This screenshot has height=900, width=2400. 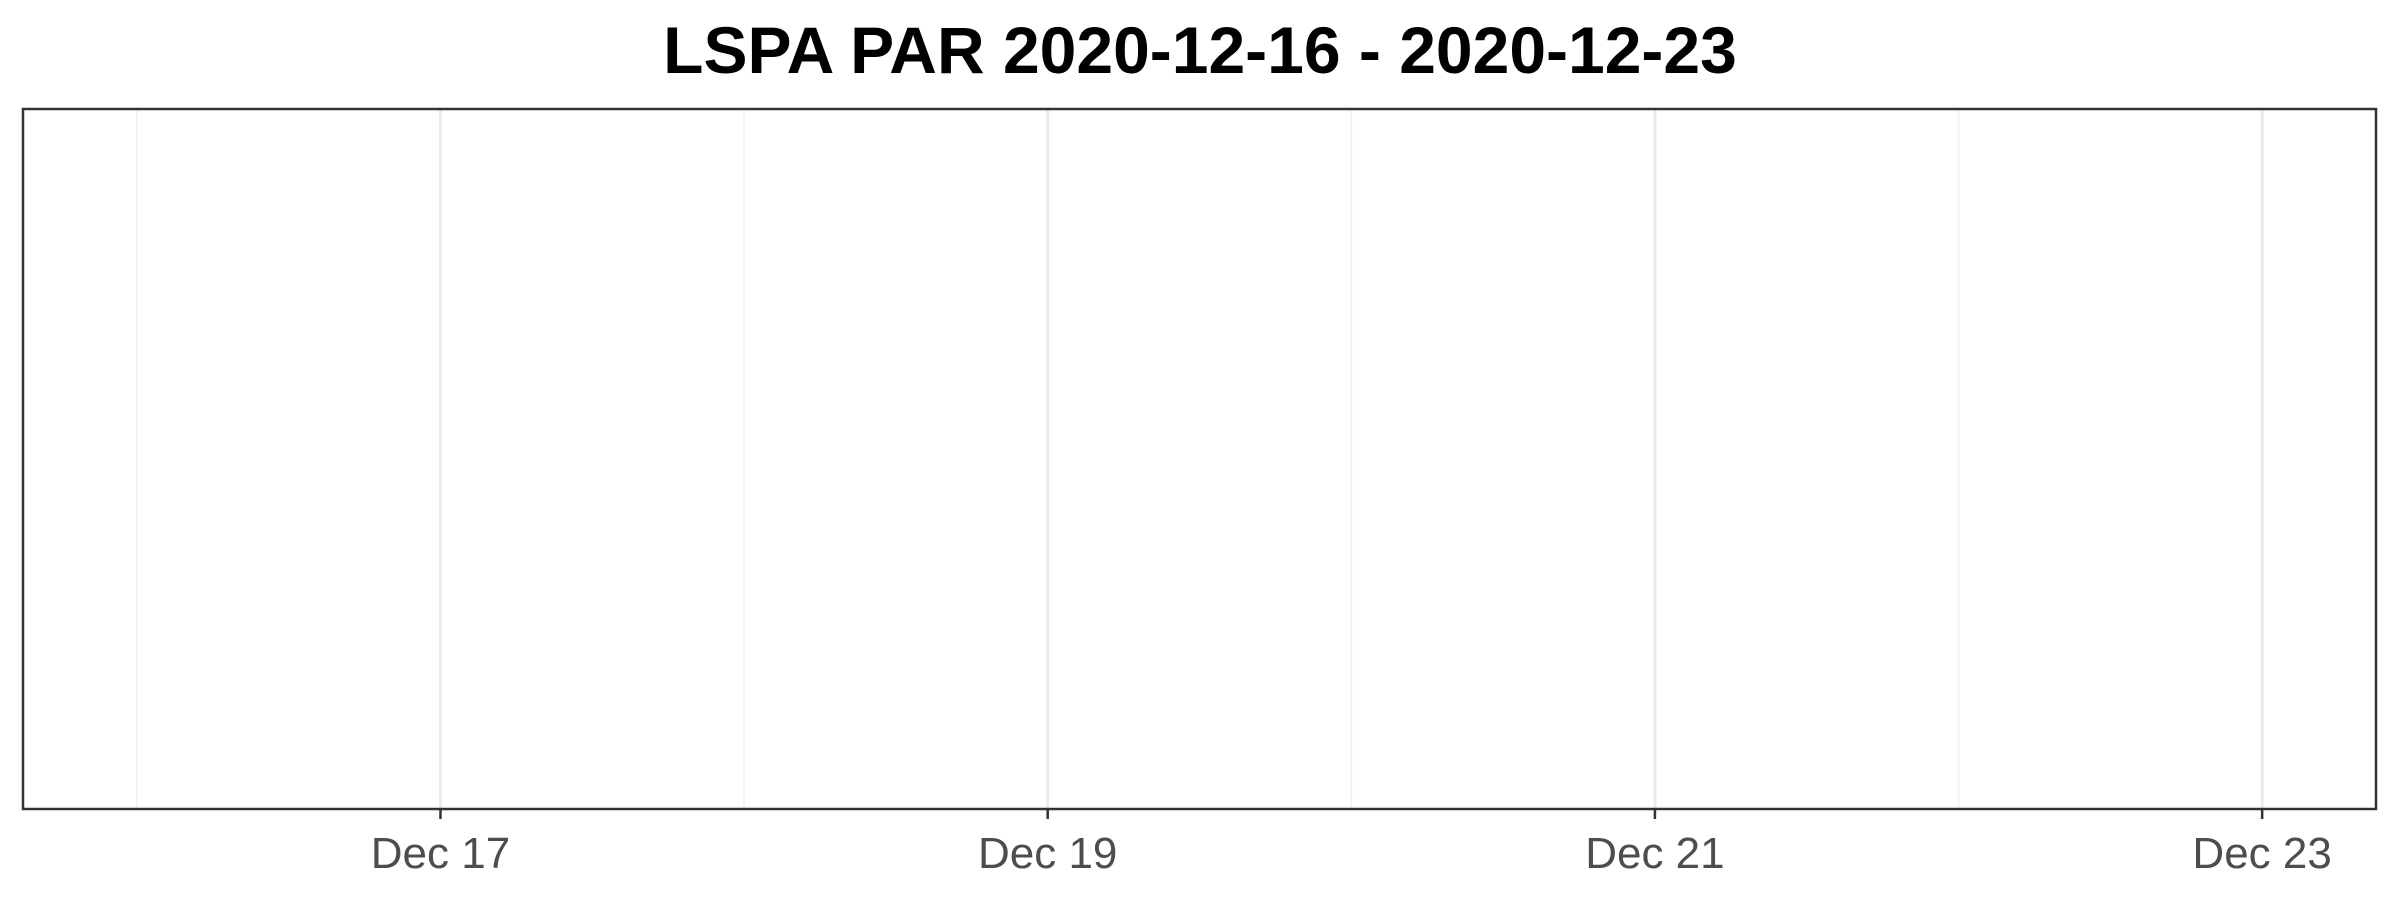 I want to click on x-tick-label: Dec 21, so click(x=1654, y=853).